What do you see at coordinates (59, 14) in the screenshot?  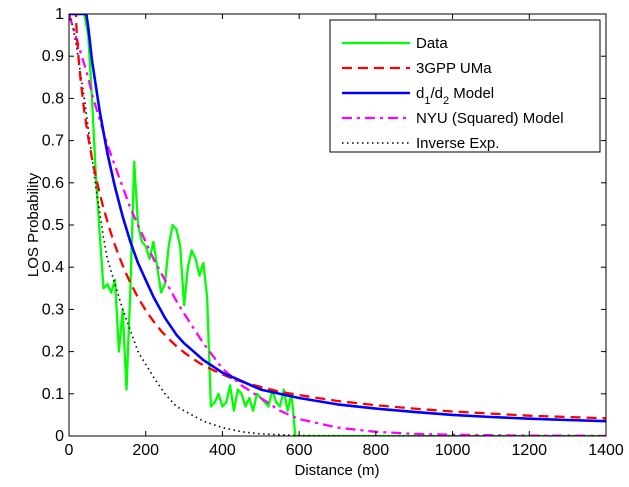 I see `y-tick-label: 1` at bounding box center [59, 14].